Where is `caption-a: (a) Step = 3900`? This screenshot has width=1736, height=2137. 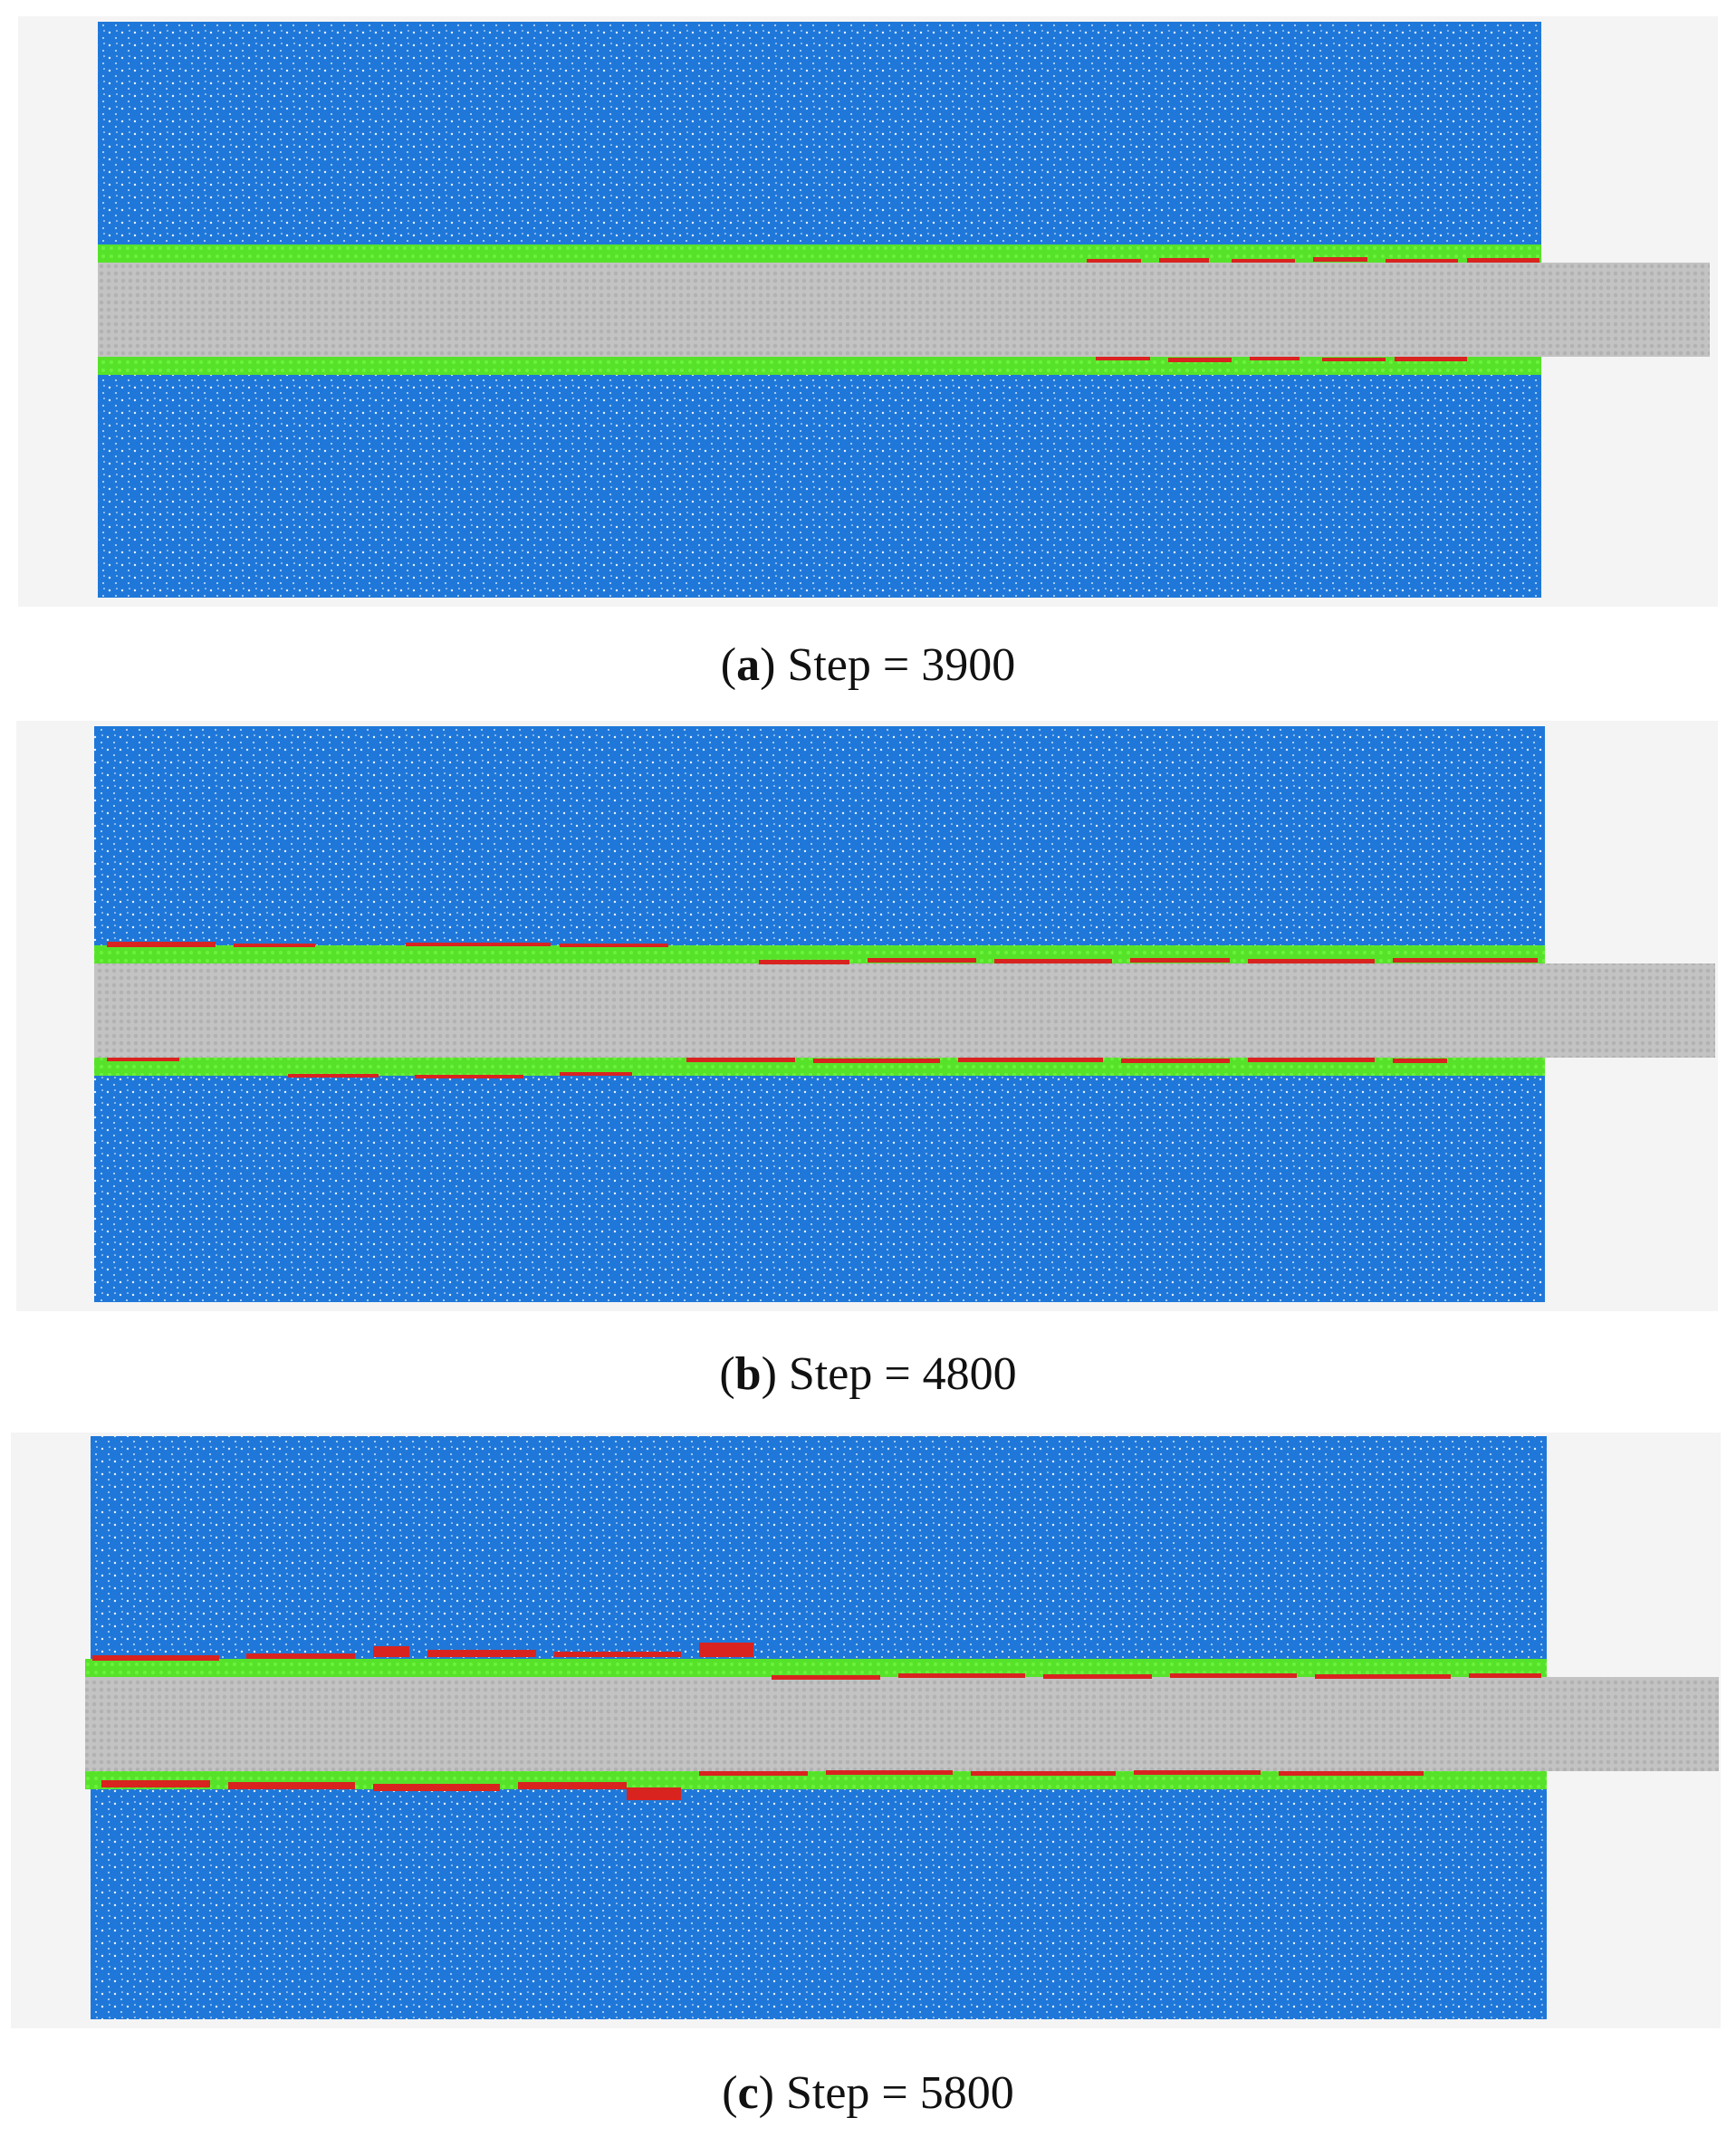 caption-a: (a) Step = 3900 is located at coordinates (868, 665).